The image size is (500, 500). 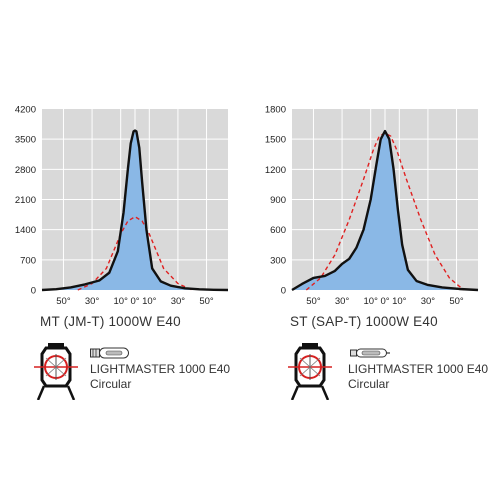 What do you see at coordinates (28, 260) in the screenshot?
I see `y-tick-label: 700` at bounding box center [28, 260].